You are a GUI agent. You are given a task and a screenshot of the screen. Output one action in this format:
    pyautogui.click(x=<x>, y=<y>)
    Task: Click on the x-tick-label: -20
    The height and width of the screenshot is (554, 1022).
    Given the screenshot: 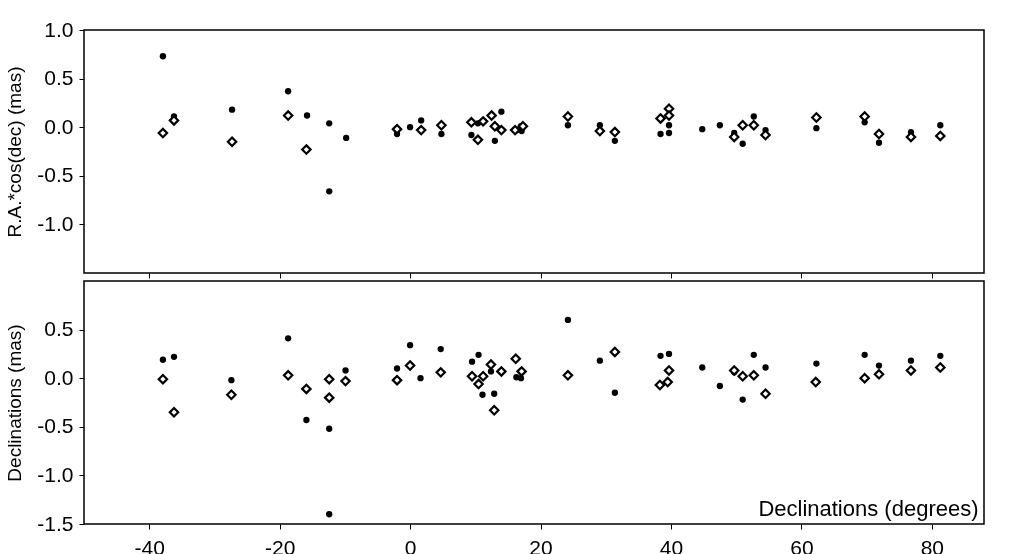 What is the action you would take?
    pyautogui.click(x=280, y=544)
    